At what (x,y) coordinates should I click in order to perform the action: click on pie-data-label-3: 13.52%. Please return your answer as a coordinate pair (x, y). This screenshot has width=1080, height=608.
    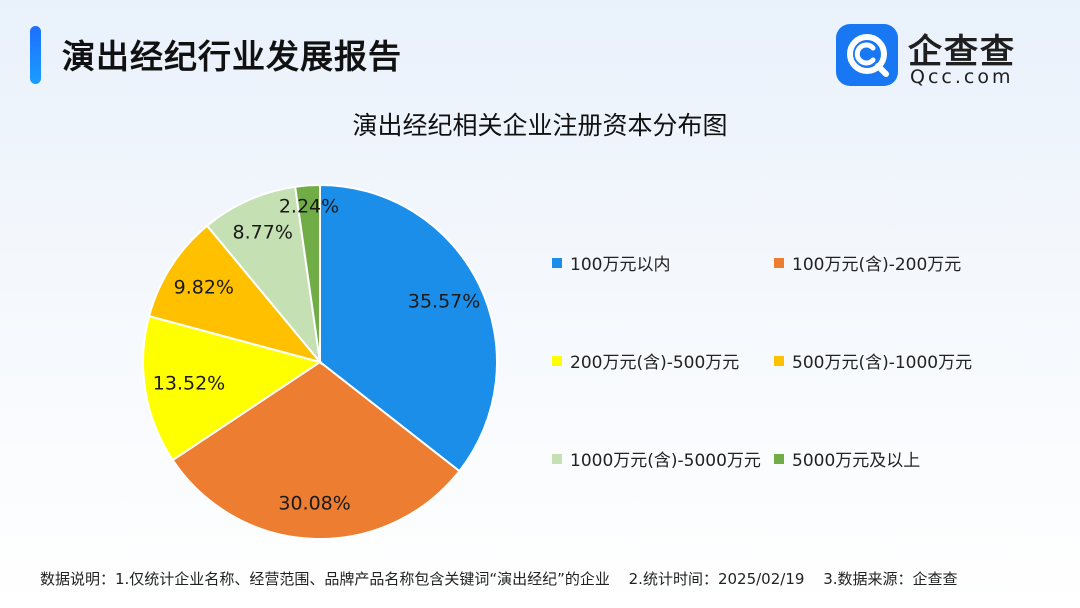
    Looking at the image, I should click on (189, 384).